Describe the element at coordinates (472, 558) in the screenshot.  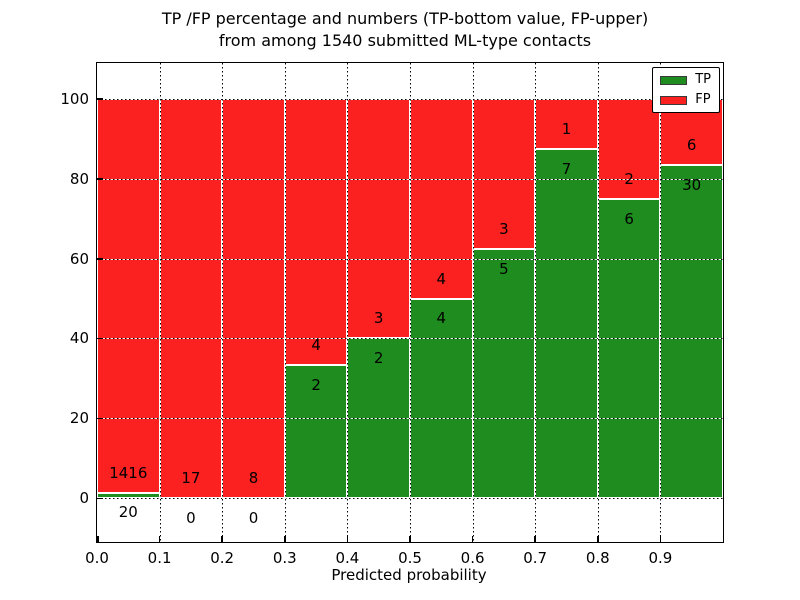
I see `x-tick-label: 0.6` at that location.